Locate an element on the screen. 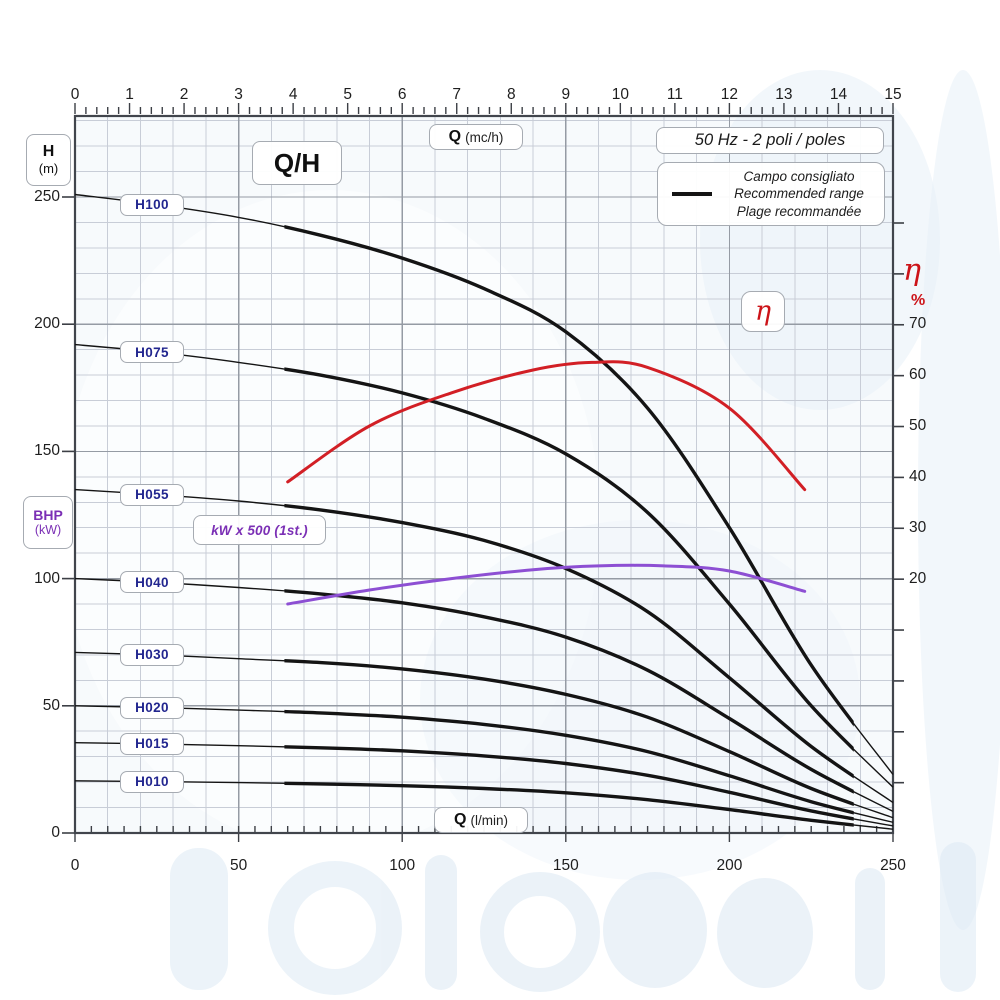 This screenshot has width=1000, height=1000. top-axis-unit: (mc/h) is located at coordinates (484, 137).